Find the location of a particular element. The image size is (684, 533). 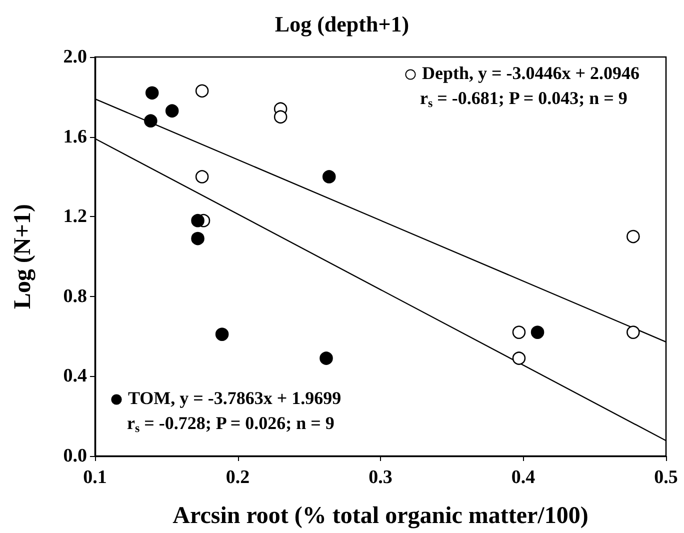

x-tick-label: 0.3 is located at coordinates (380, 477).